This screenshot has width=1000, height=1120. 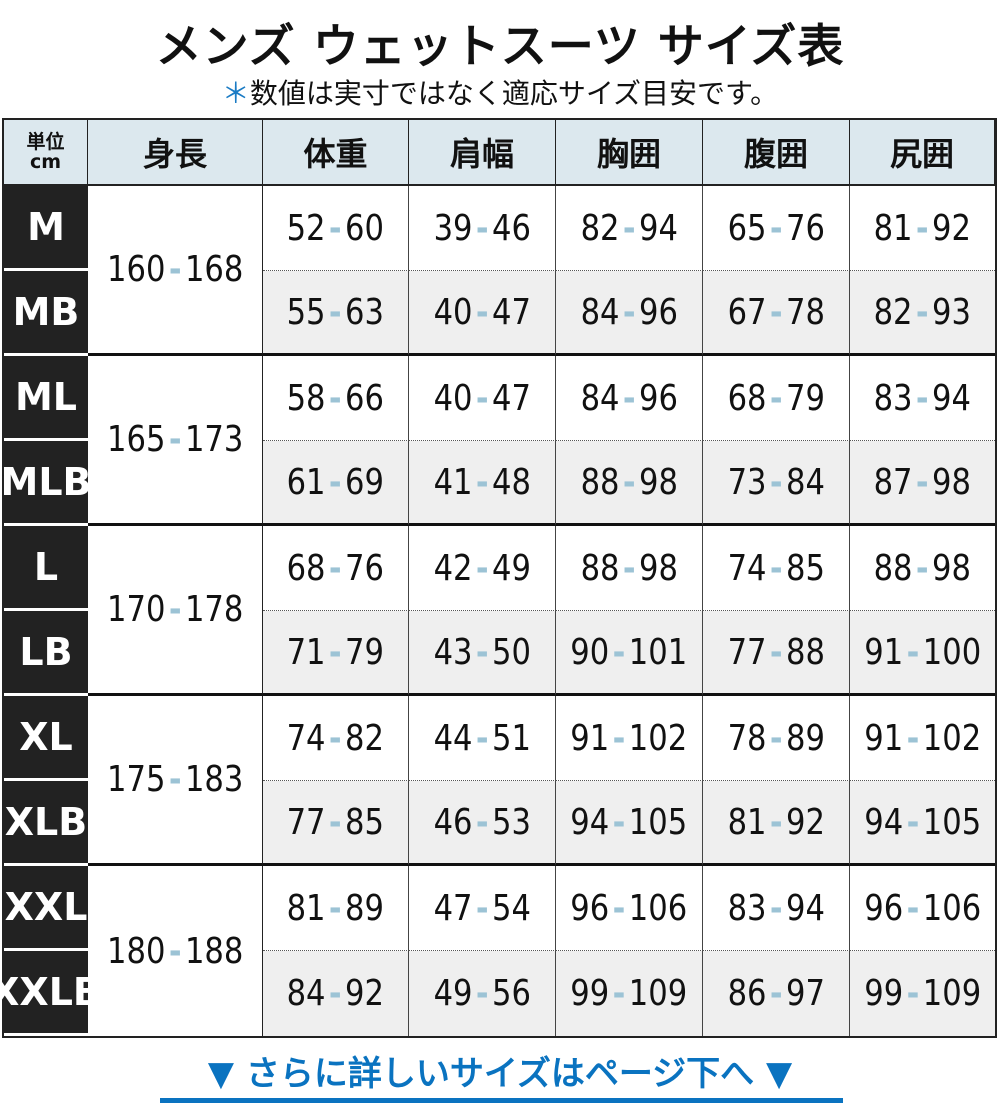 What do you see at coordinates (658, 652) in the screenshot?
I see `range-max: 101` at bounding box center [658, 652].